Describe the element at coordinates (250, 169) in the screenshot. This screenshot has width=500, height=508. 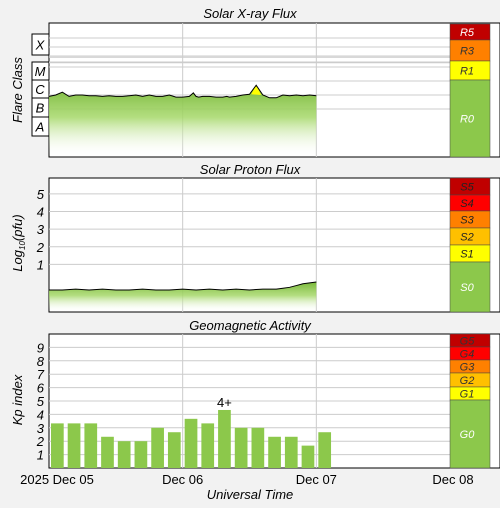
I see `proton-title: Solar Proton Flux` at that location.